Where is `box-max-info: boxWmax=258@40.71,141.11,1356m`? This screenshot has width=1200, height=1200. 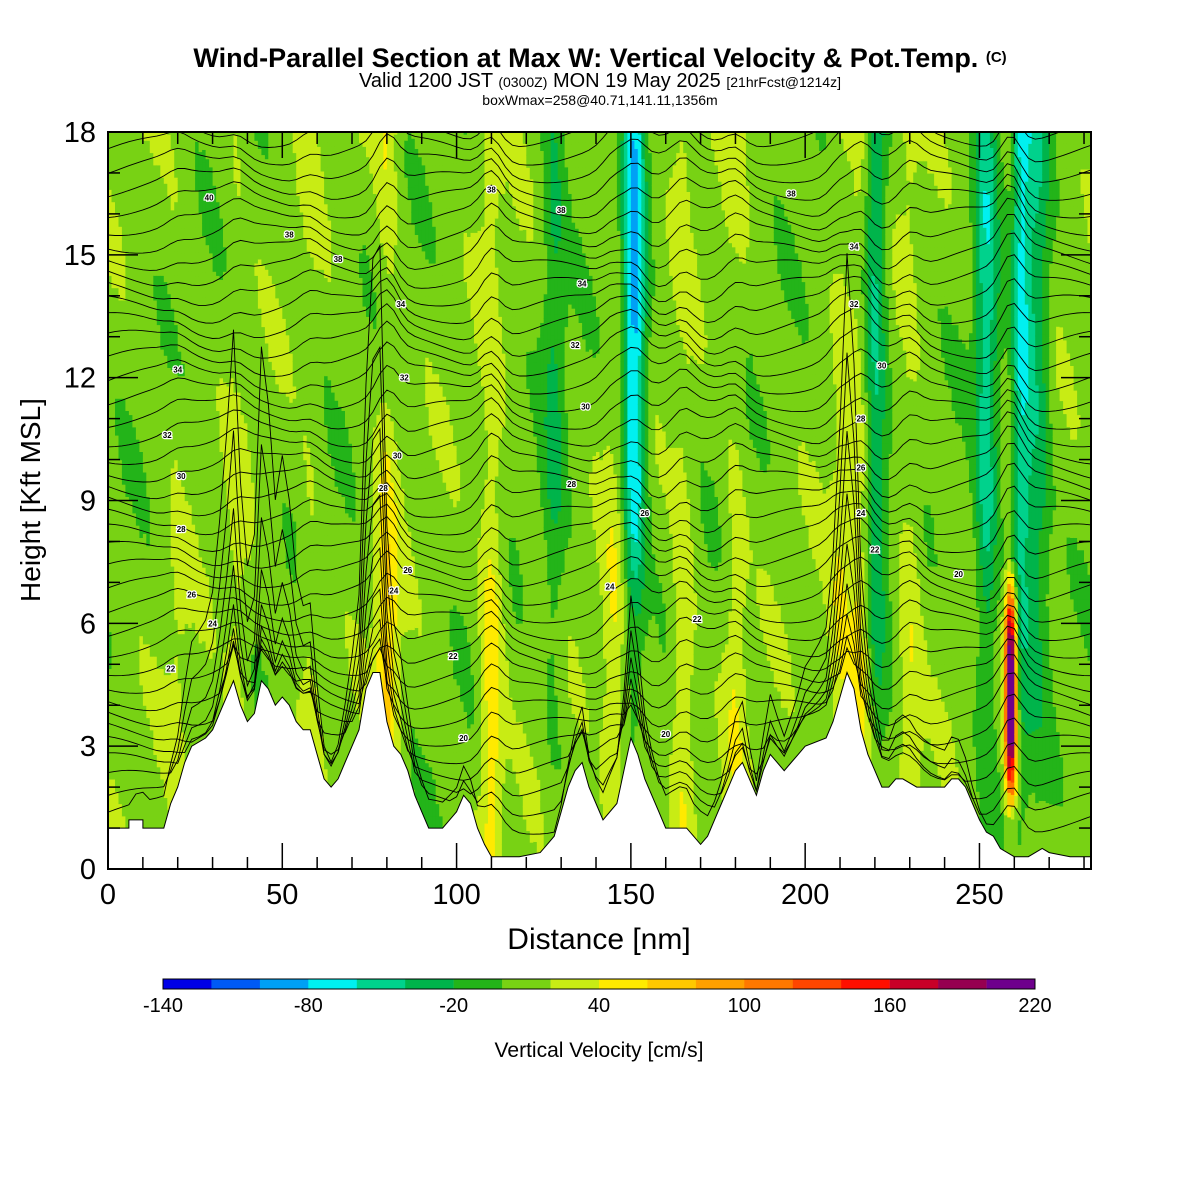
box-max-info: boxWmax=258@40.71,141.11,1356m is located at coordinates (600, 100).